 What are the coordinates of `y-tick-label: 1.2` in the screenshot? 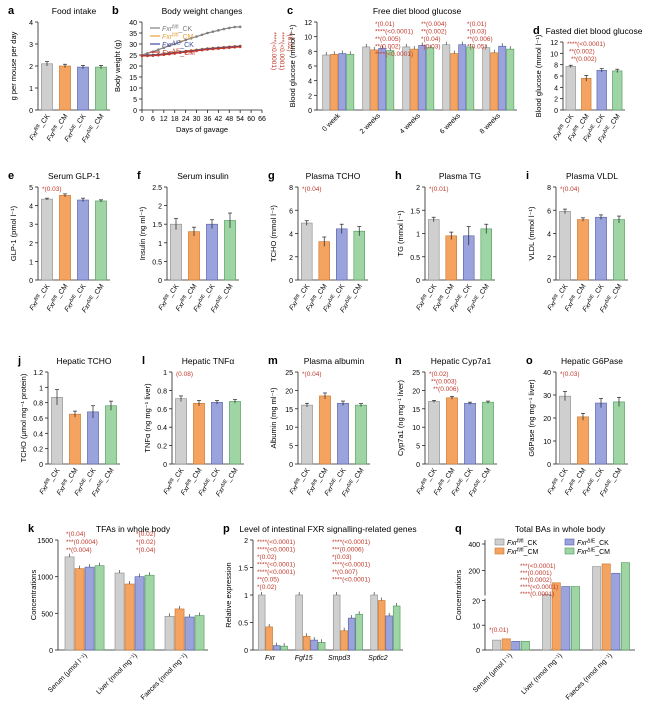 It's located at (38, 373).